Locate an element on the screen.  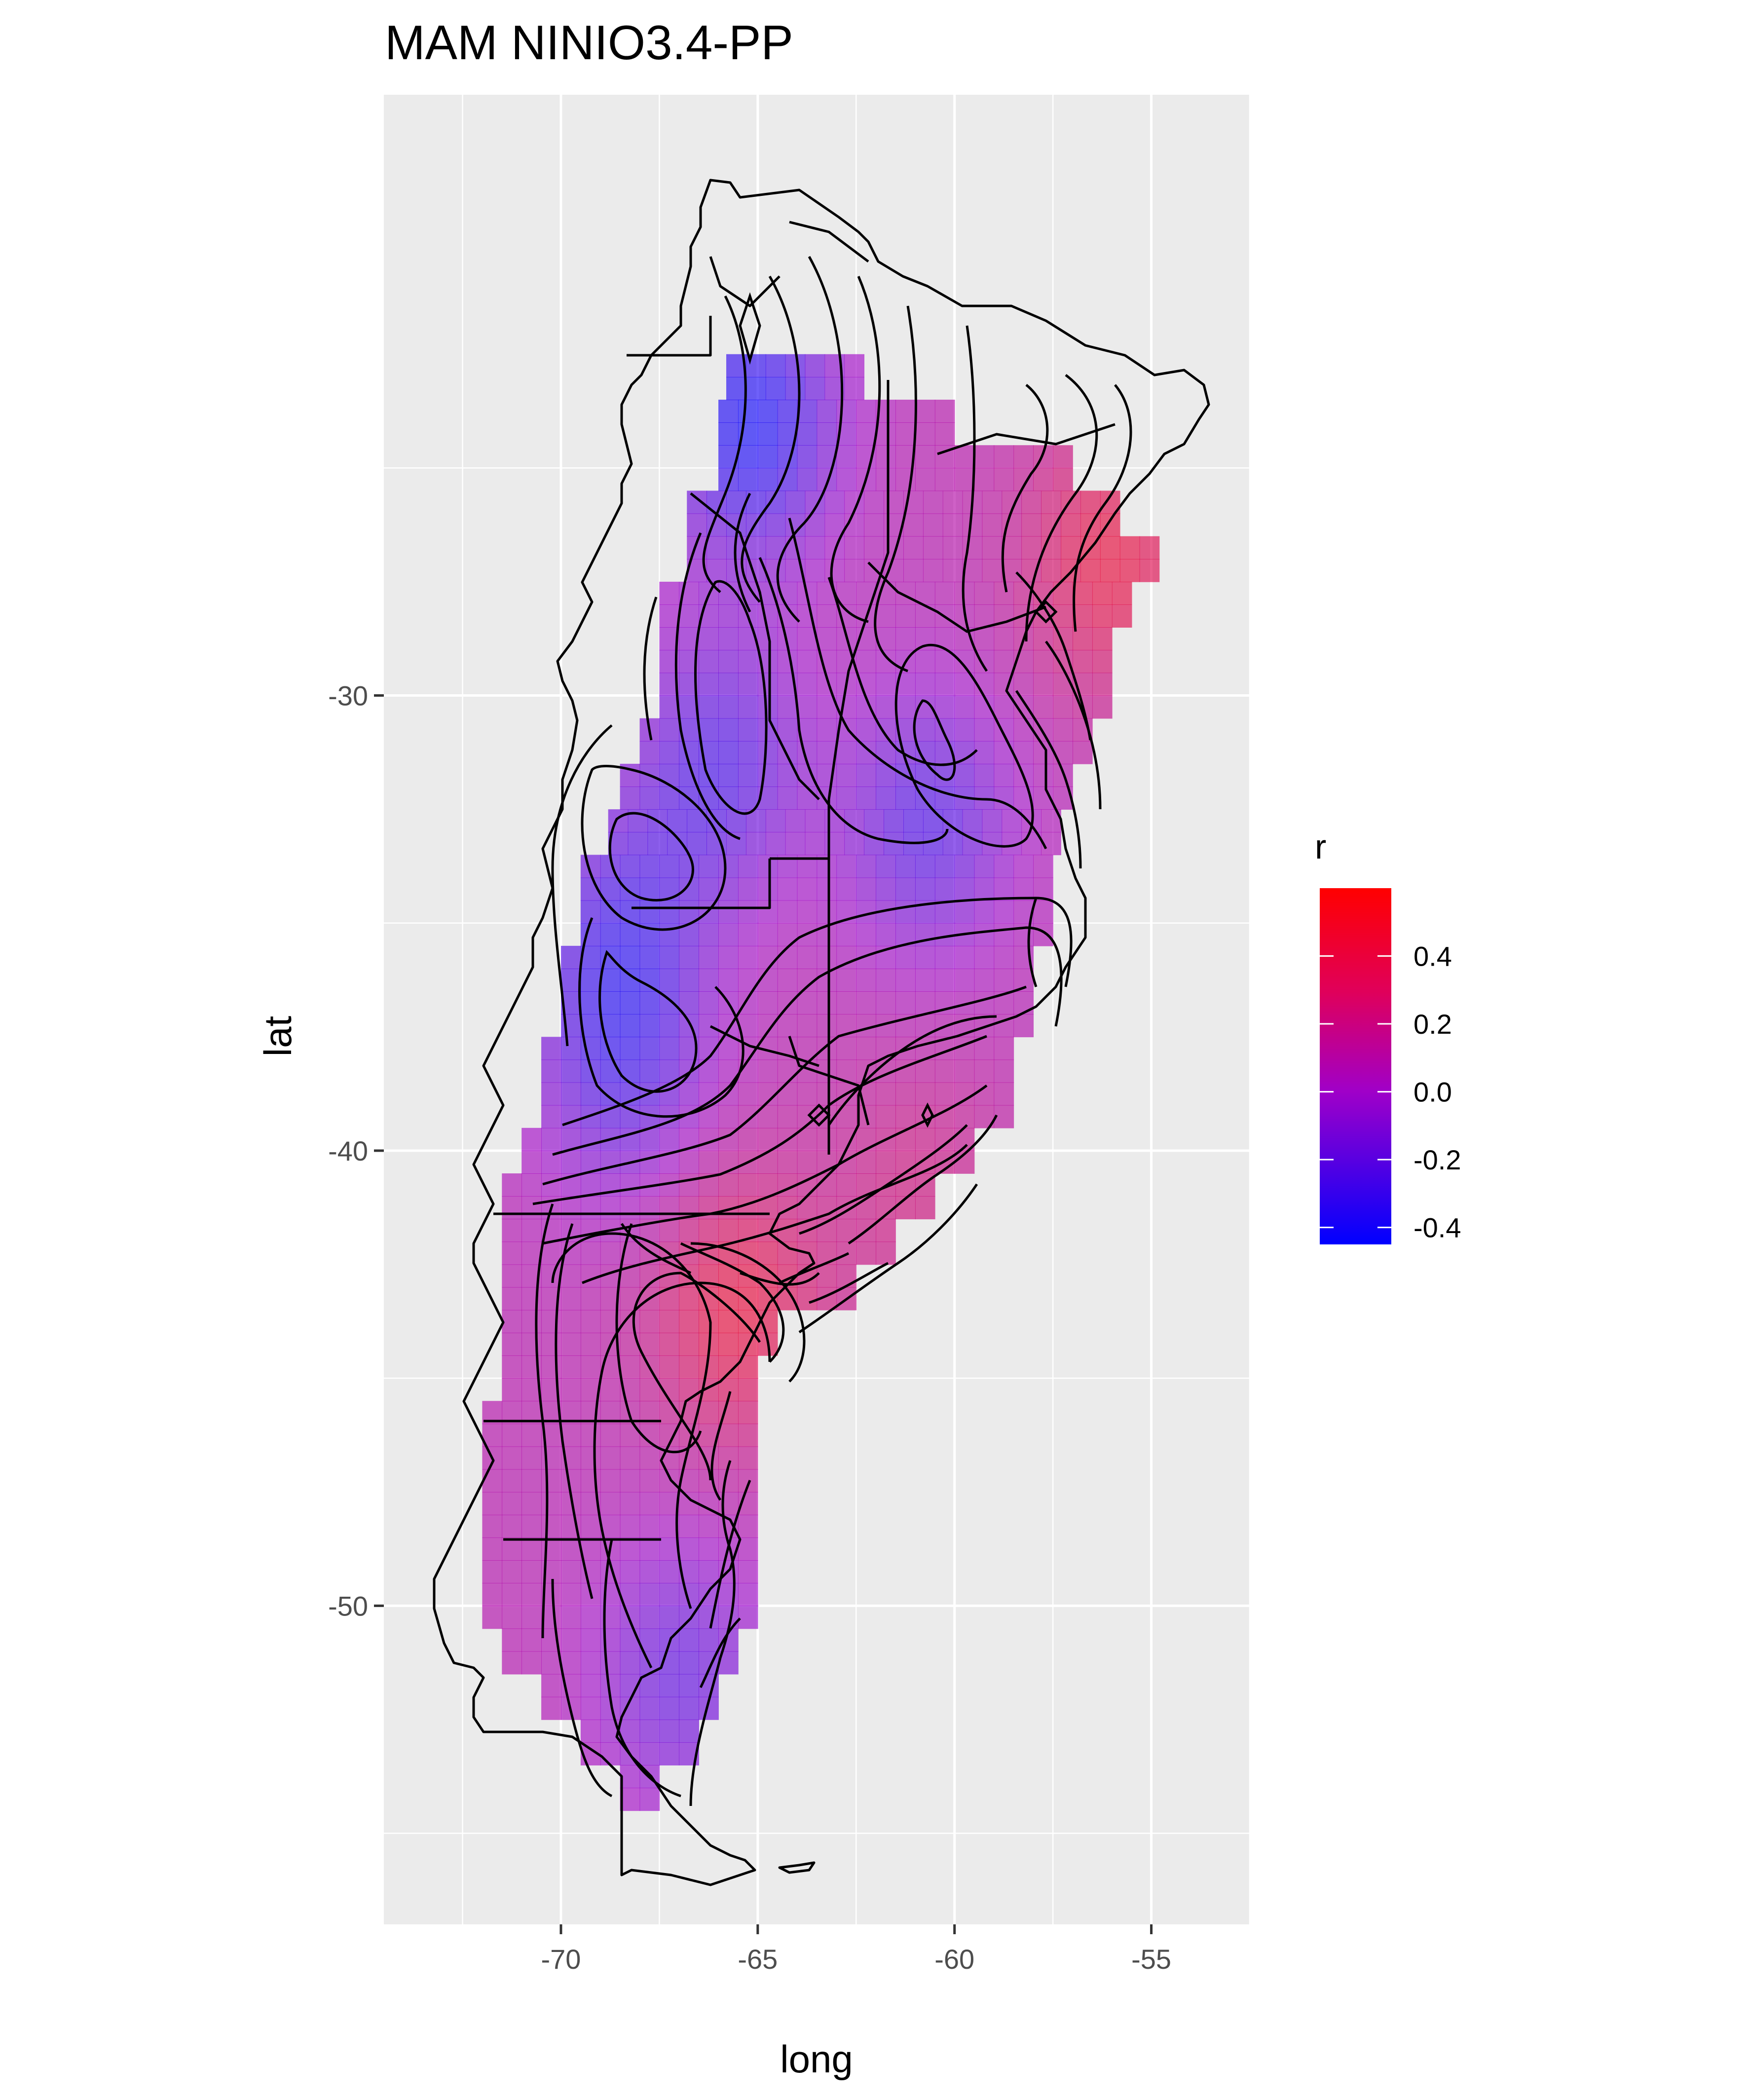
x-axis: -70 -65 -60 -55 is located at coordinates (856, 1950).